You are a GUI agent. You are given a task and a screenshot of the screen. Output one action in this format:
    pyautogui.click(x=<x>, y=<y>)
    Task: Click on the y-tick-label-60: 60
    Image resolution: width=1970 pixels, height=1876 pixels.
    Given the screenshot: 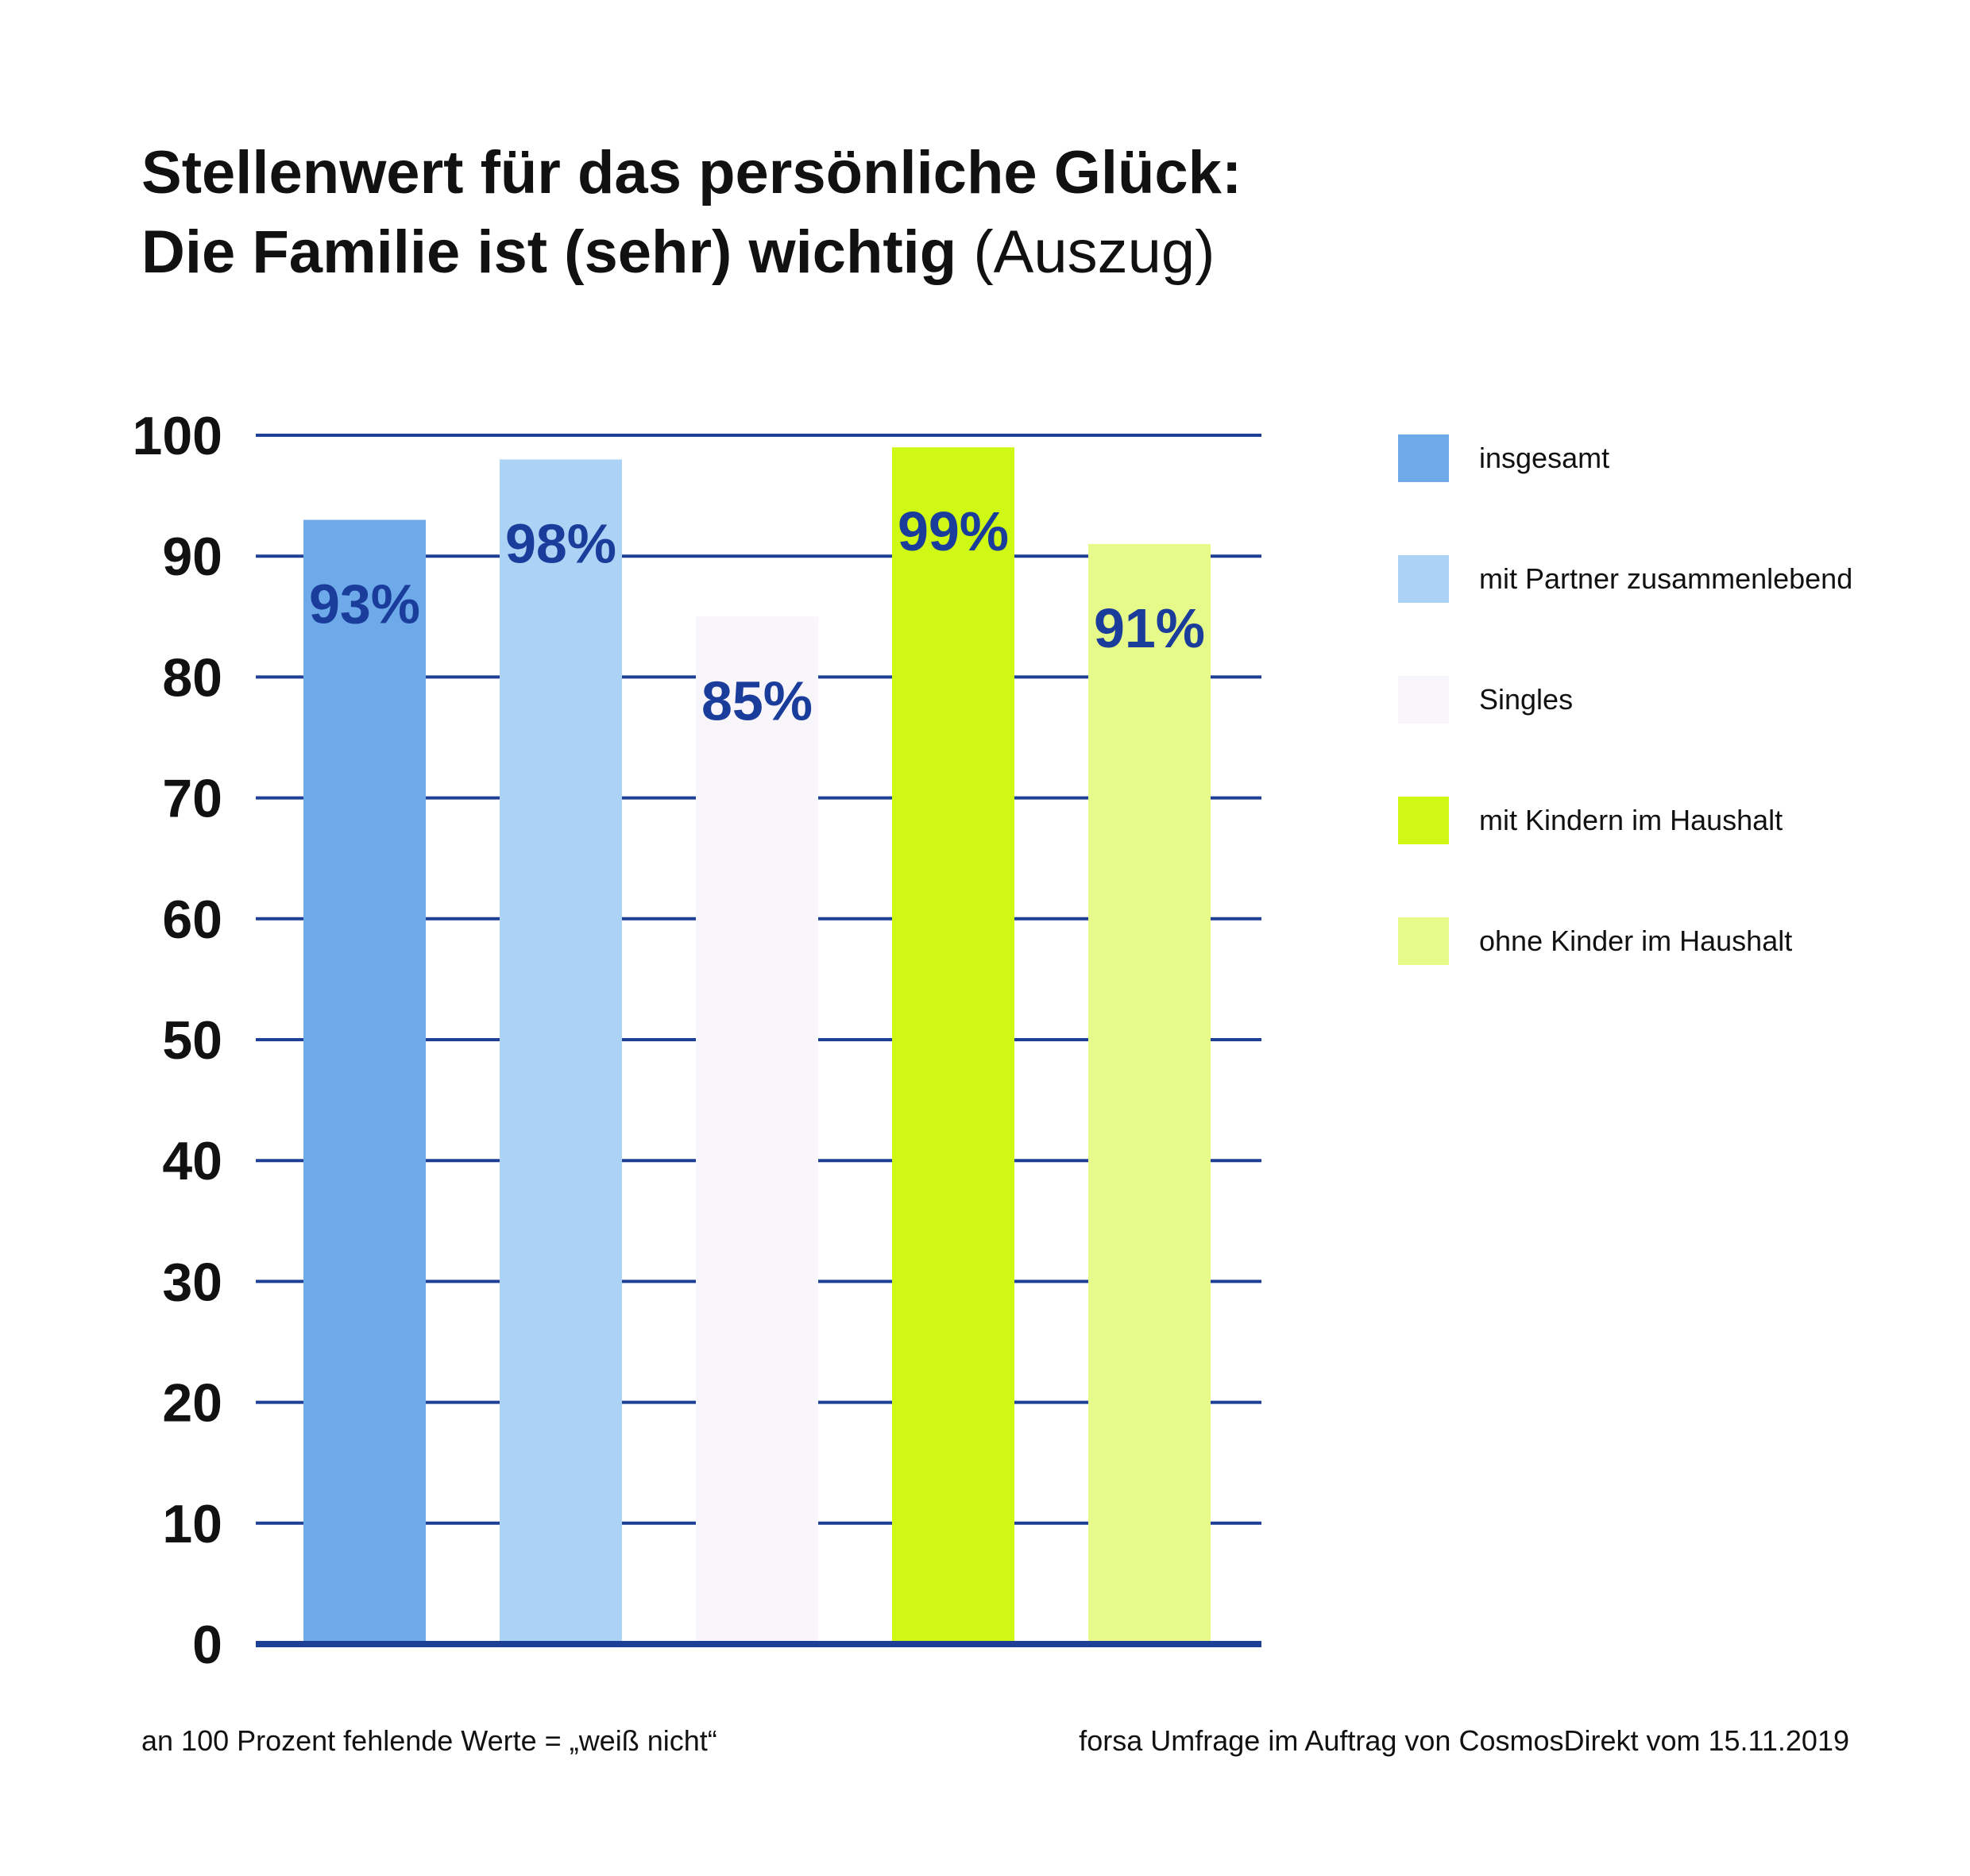 What is the action you would take?
    pyautogui.click(x=192, y=920)
    